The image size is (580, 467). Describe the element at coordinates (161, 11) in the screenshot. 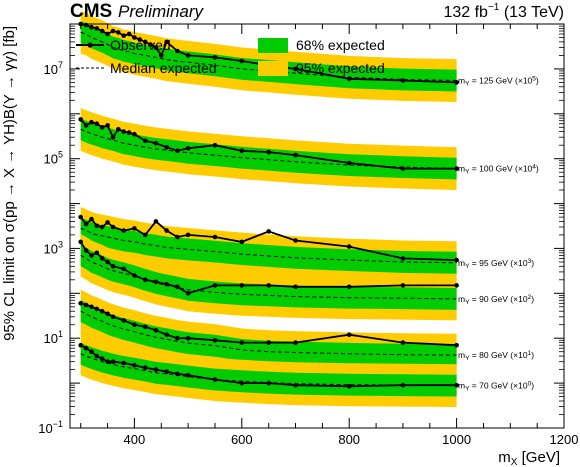

I see `preliminary-label: Preliminary` at that location.